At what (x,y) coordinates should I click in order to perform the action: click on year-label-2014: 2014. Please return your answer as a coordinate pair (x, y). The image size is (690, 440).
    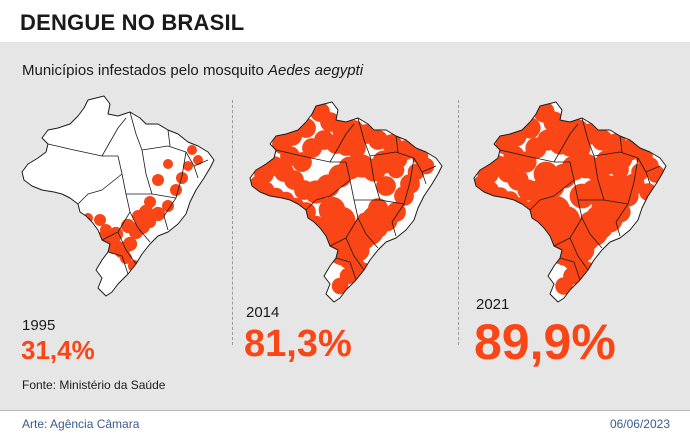
    Looking at the image, I should click on (263, 312).